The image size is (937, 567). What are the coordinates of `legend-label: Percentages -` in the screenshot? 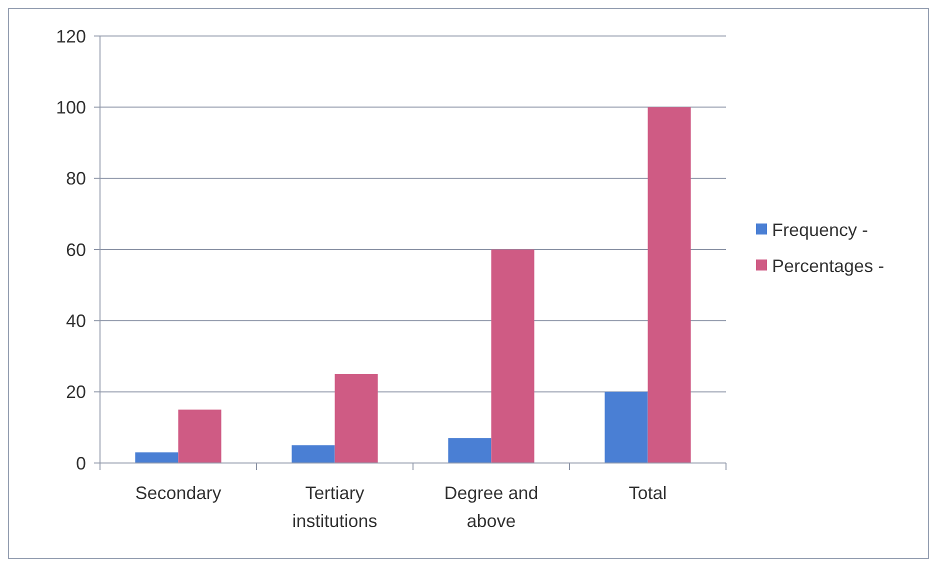 It's located at (828, 266).